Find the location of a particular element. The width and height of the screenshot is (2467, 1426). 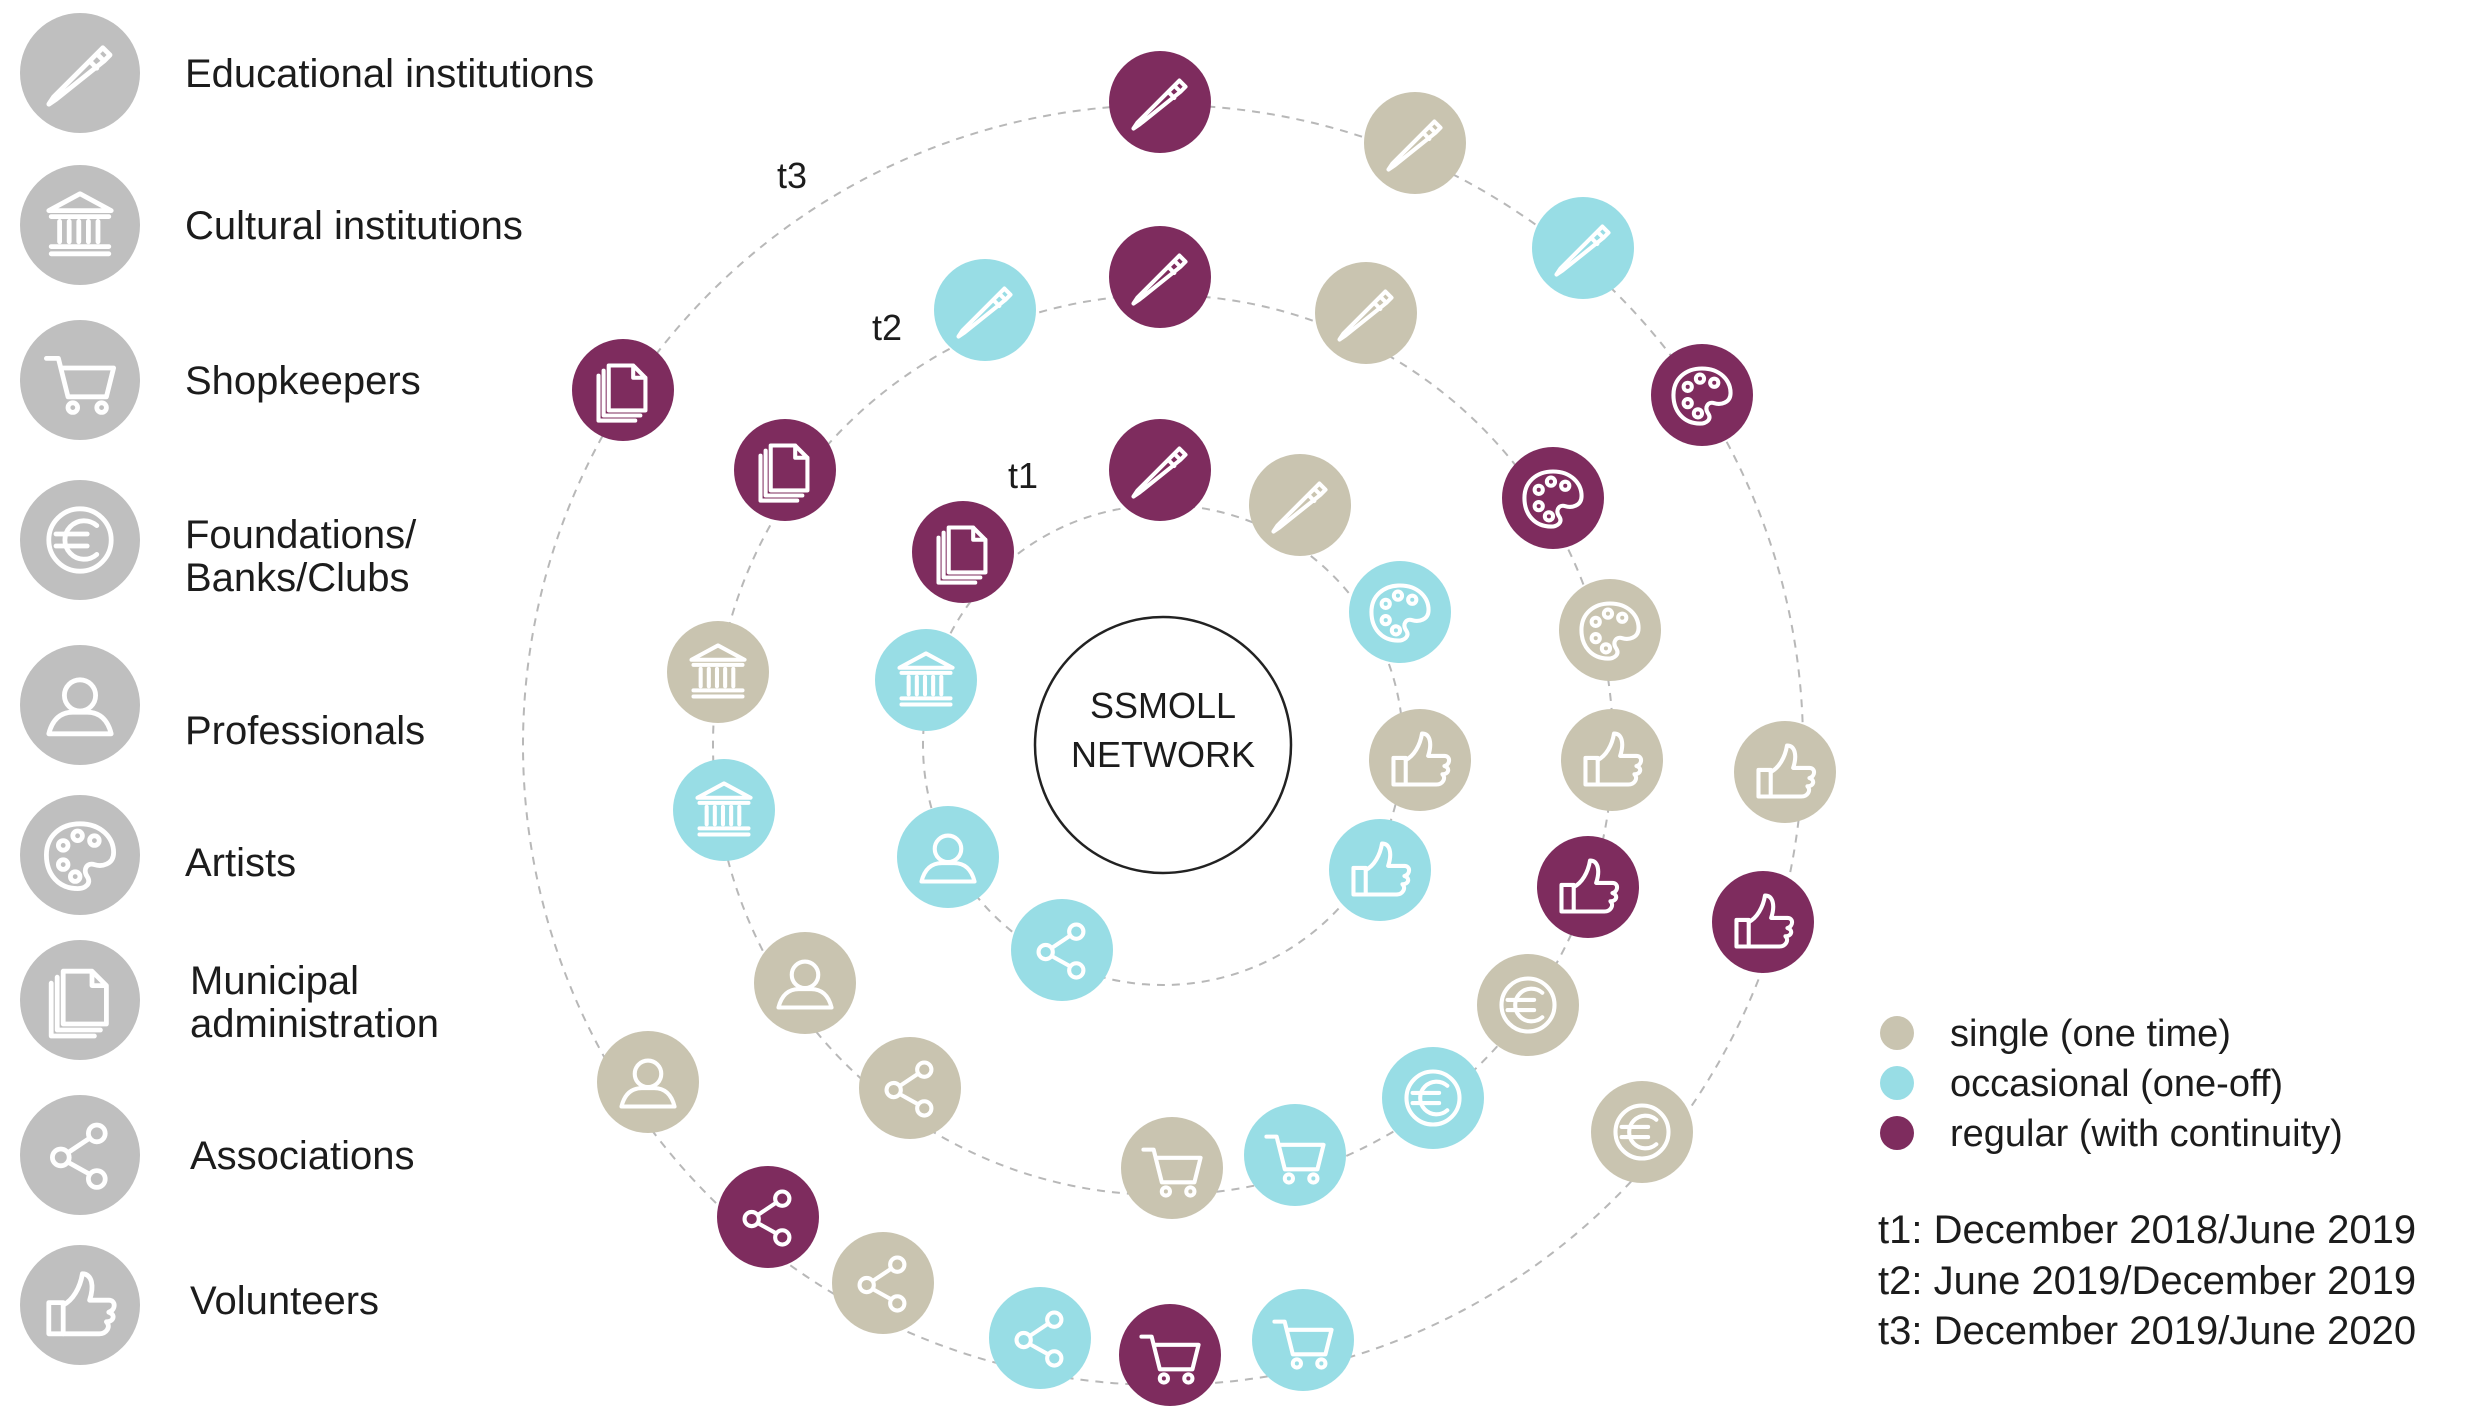

network-node-assoc-single is located at coordinates (910, 1088).